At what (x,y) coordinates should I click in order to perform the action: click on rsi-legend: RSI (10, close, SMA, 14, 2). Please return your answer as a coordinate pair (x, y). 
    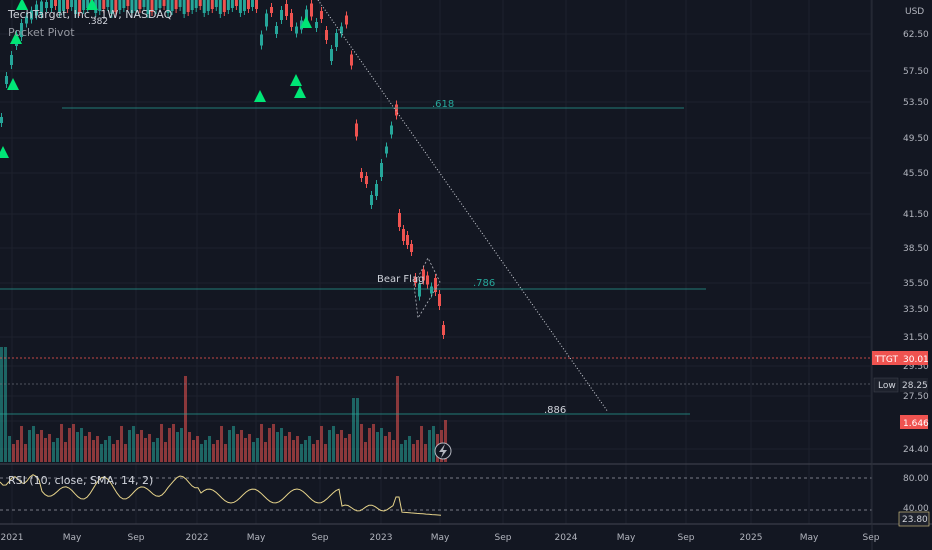
    Looking at the image, I should click on (81, 480).